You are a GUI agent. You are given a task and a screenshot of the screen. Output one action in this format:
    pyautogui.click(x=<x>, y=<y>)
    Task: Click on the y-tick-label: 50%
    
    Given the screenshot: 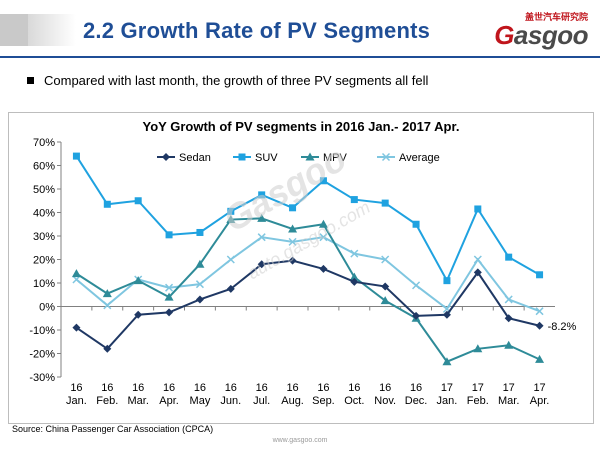 What is the action you would take?
    pyautogui.click(x=44, y=190)
    